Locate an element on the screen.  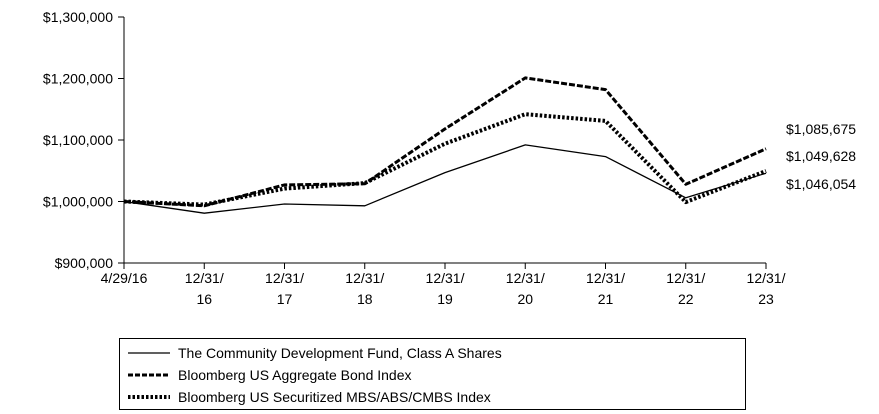
end-value-label: $1,085,675 is located at coordinates (821, 129).